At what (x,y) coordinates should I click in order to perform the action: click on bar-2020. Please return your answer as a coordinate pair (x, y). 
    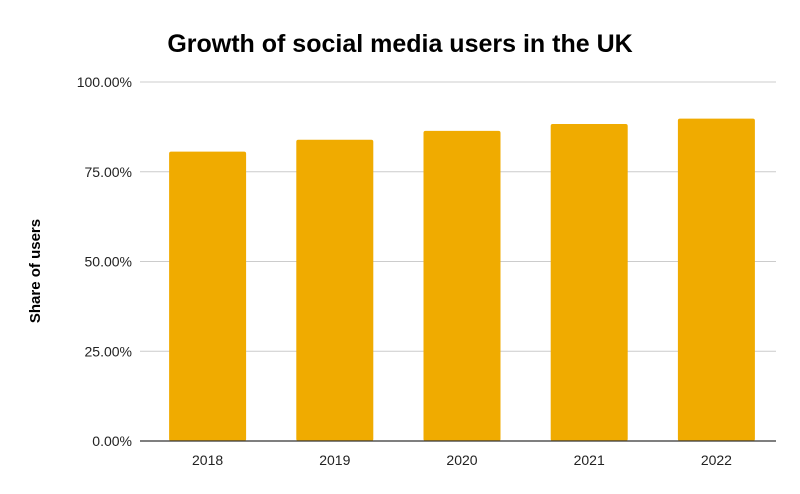
    Looking at the image, I should click on (462, 285).